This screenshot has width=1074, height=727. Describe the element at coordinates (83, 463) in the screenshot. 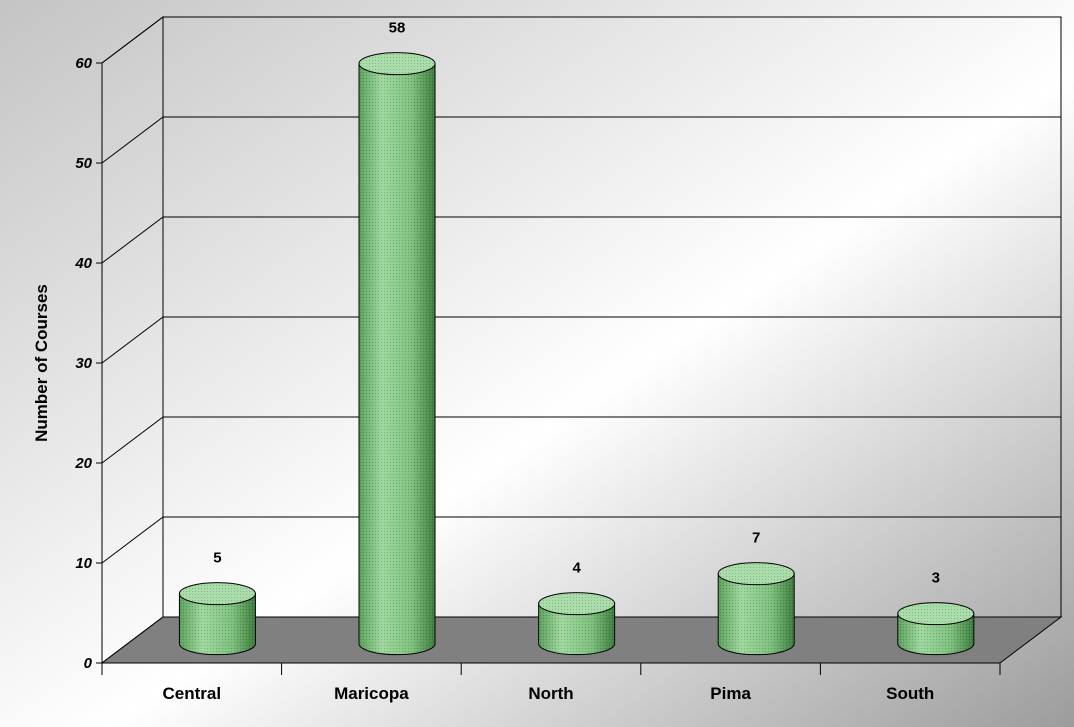

I see `y-tick-label: 20` at that location.